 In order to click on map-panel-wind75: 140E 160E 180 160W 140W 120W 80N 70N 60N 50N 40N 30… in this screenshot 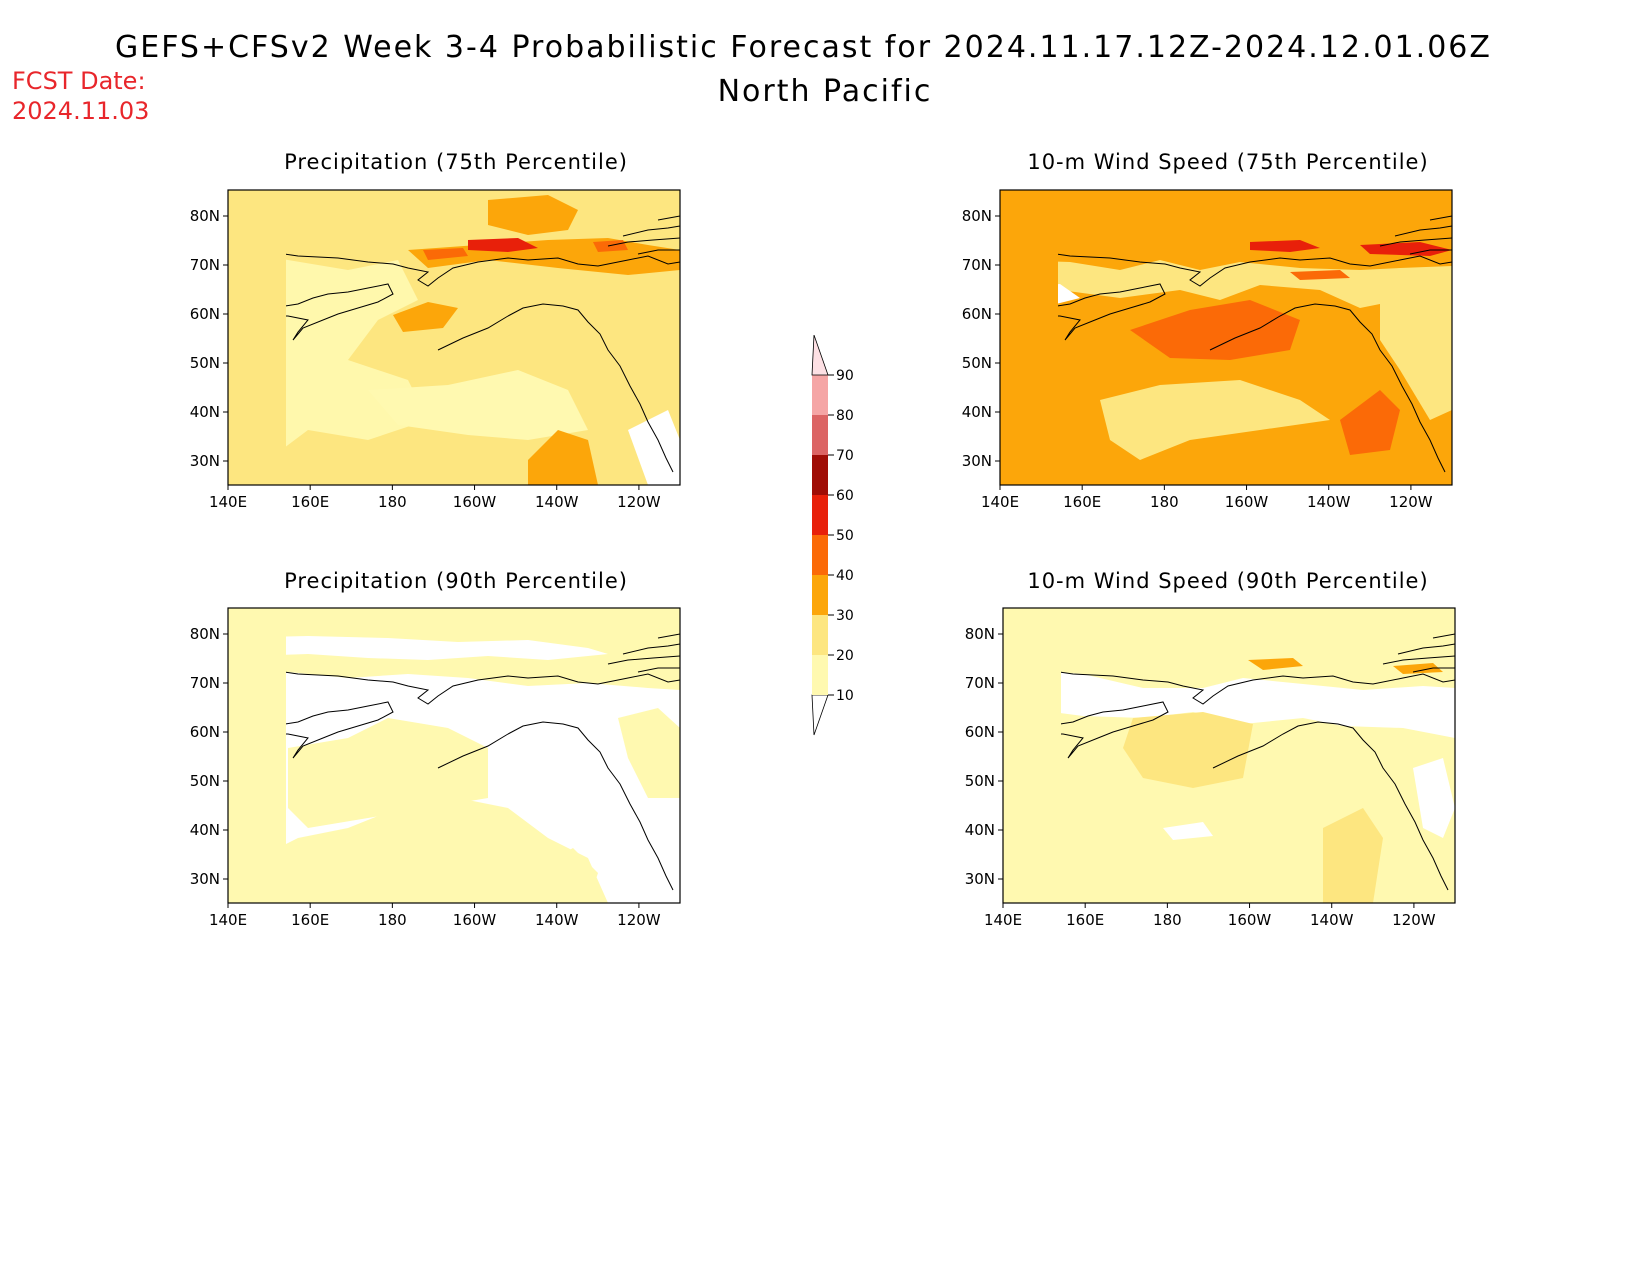, I will do `click(1207, 350)`.